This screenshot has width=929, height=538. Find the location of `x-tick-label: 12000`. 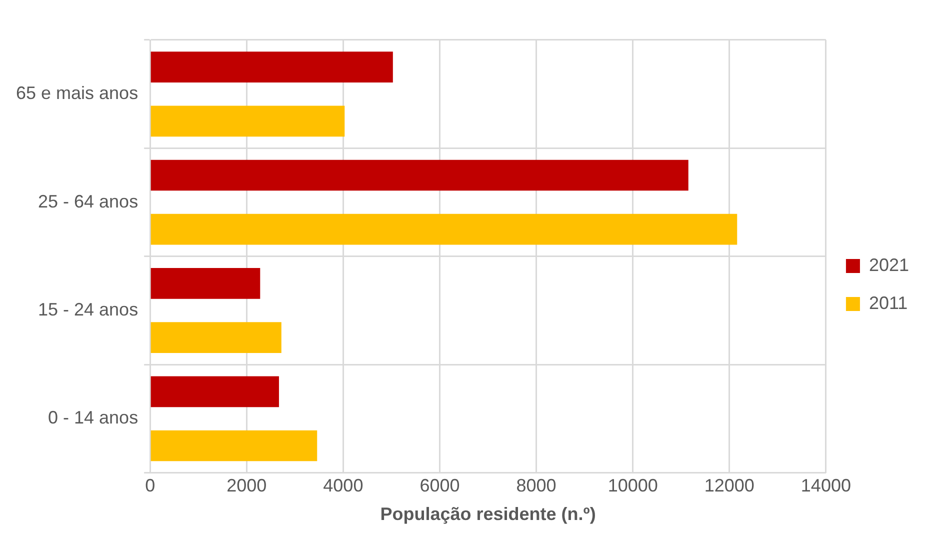

x-tick-label: 12000 is located at coordinates (729, 486).